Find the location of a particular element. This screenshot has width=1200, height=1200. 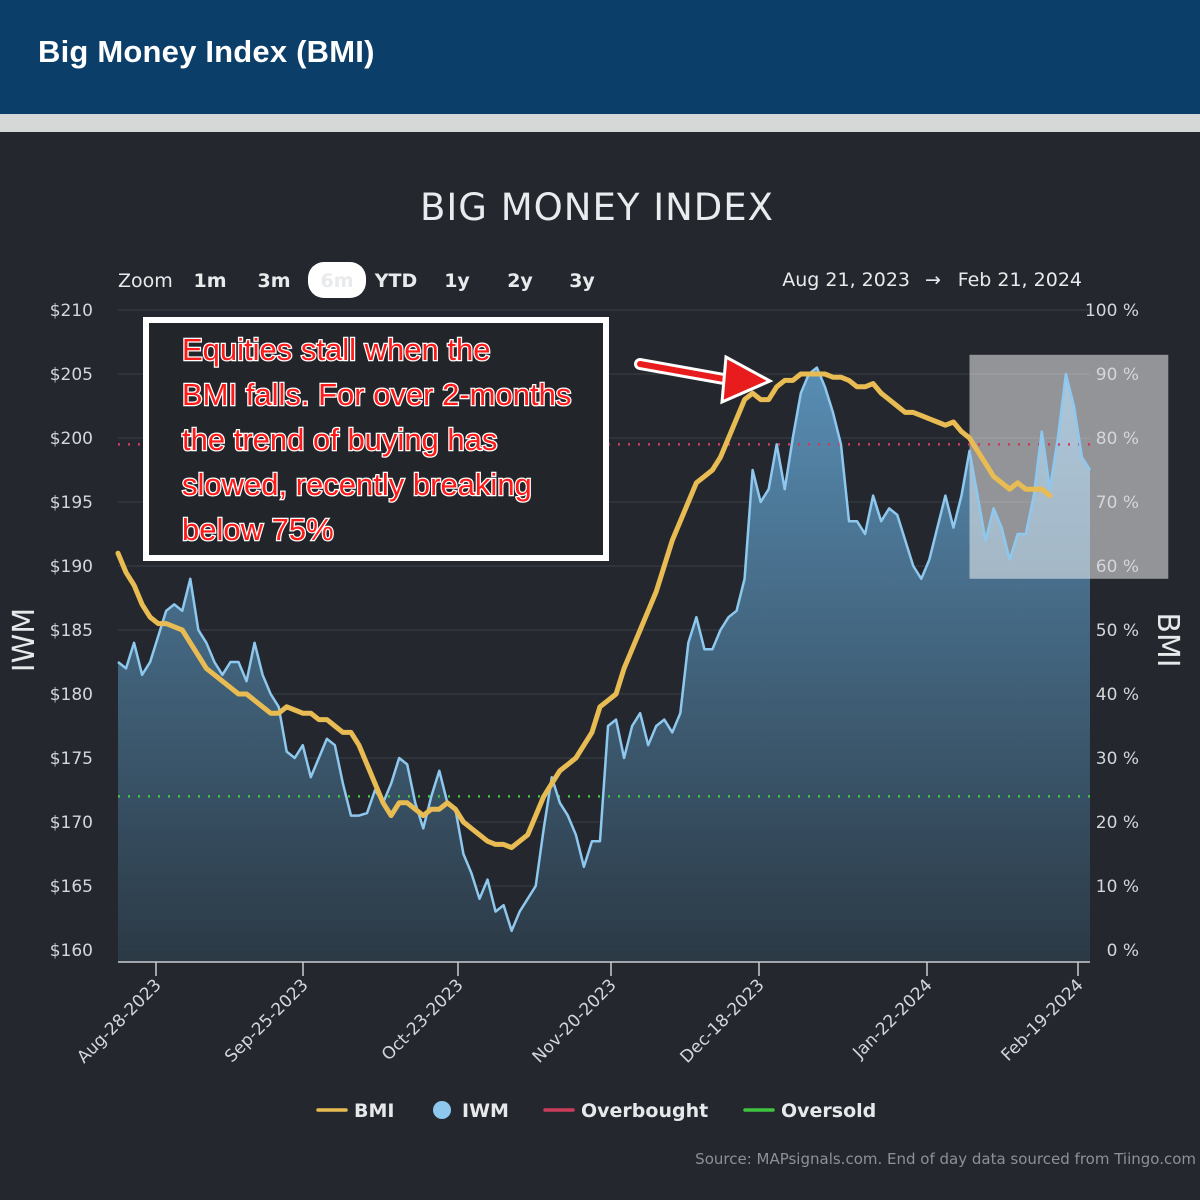

y-right-tick-label: 30 % is located at coordinates (1117, 759).